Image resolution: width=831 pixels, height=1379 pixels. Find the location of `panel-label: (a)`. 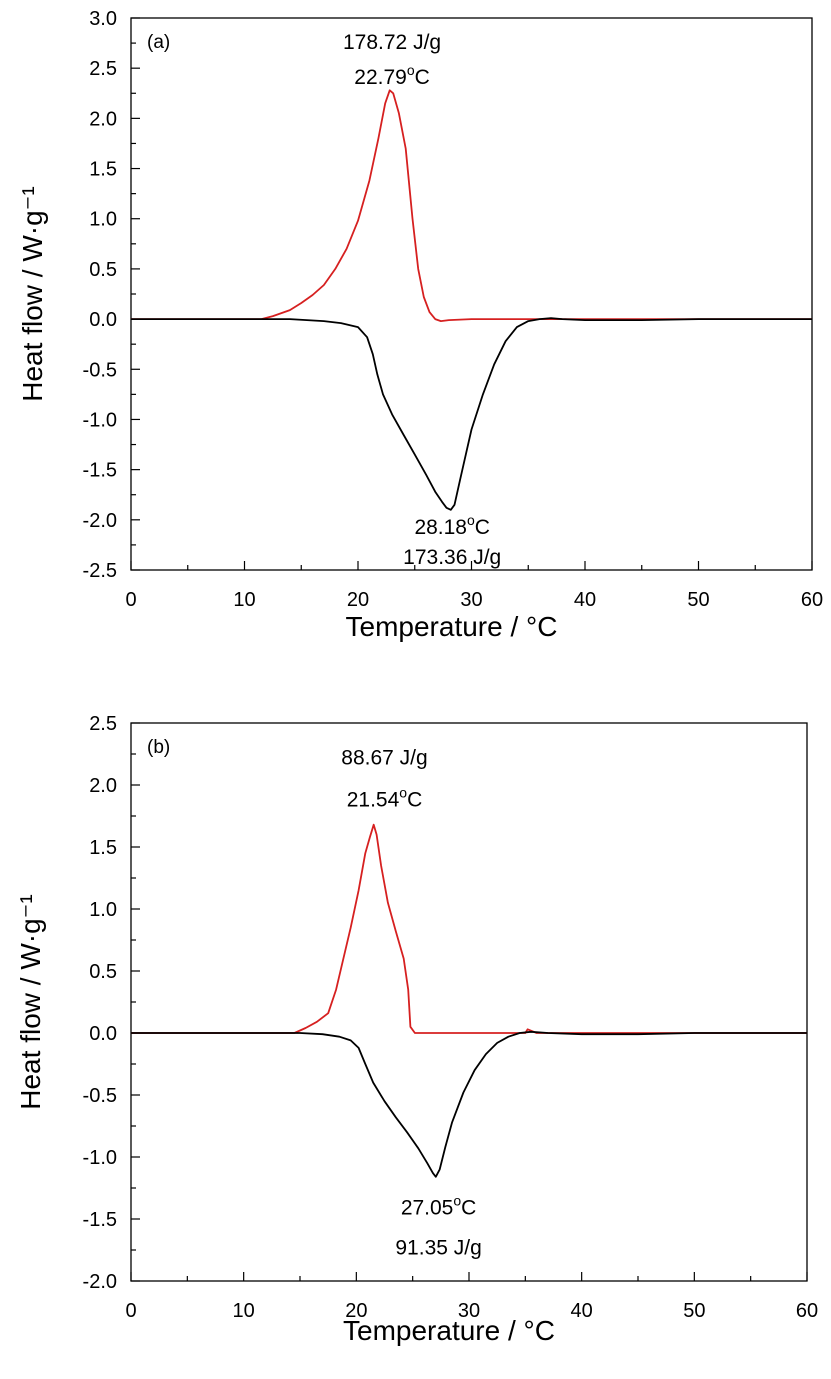

panel-label: (a) is located at coordinates (158, 42).